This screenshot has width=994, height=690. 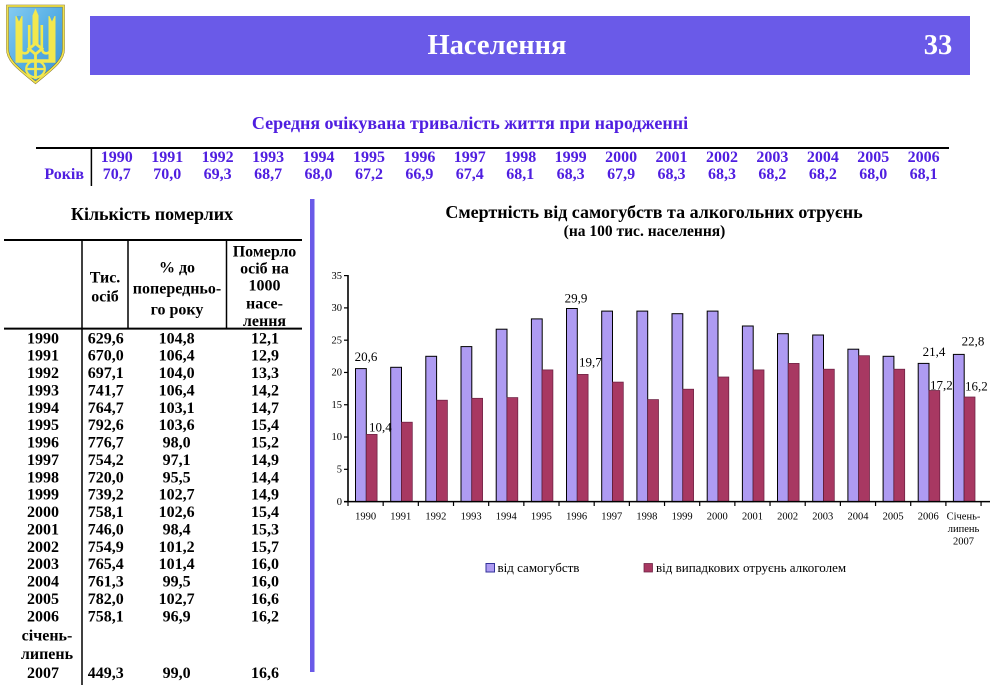 I want to click on svg-text: 66,9, so click(x=419, y=174).